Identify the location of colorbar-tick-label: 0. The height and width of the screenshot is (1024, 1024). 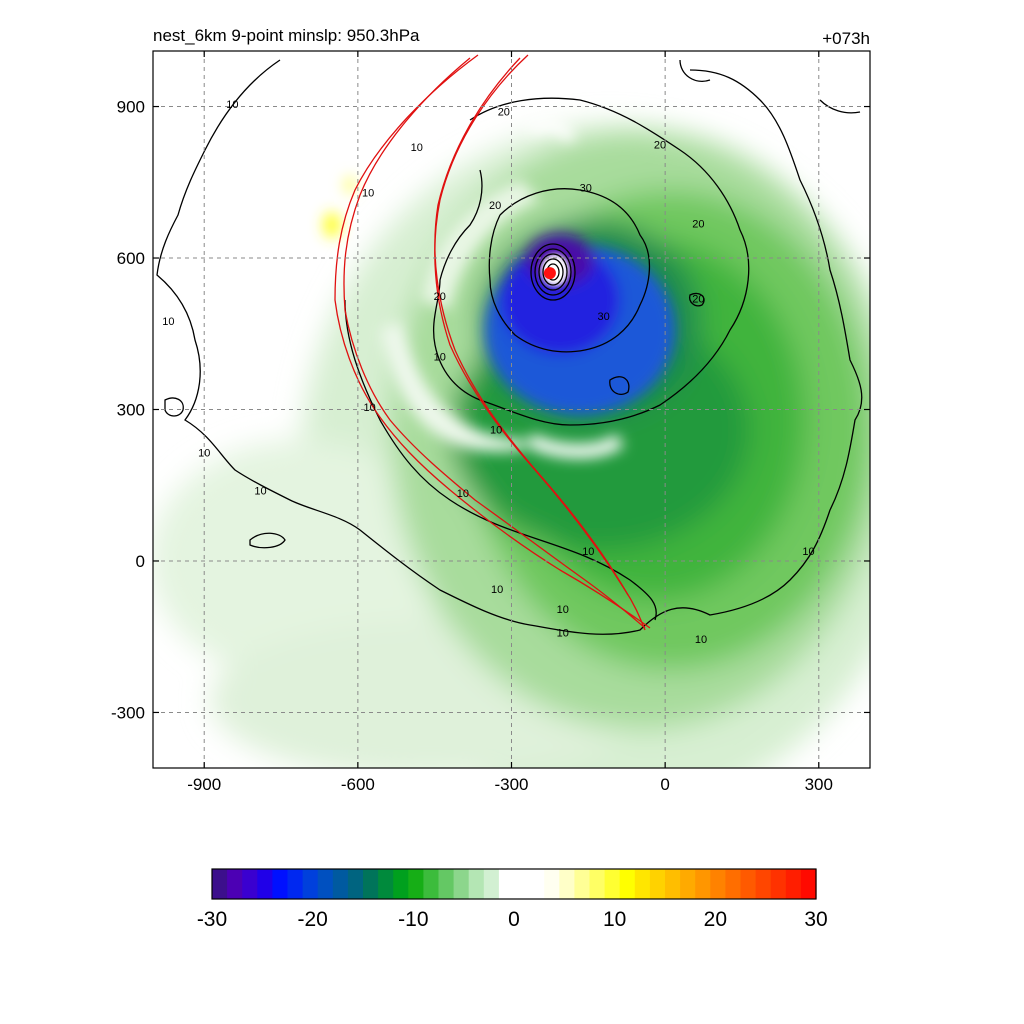
(514, 919).